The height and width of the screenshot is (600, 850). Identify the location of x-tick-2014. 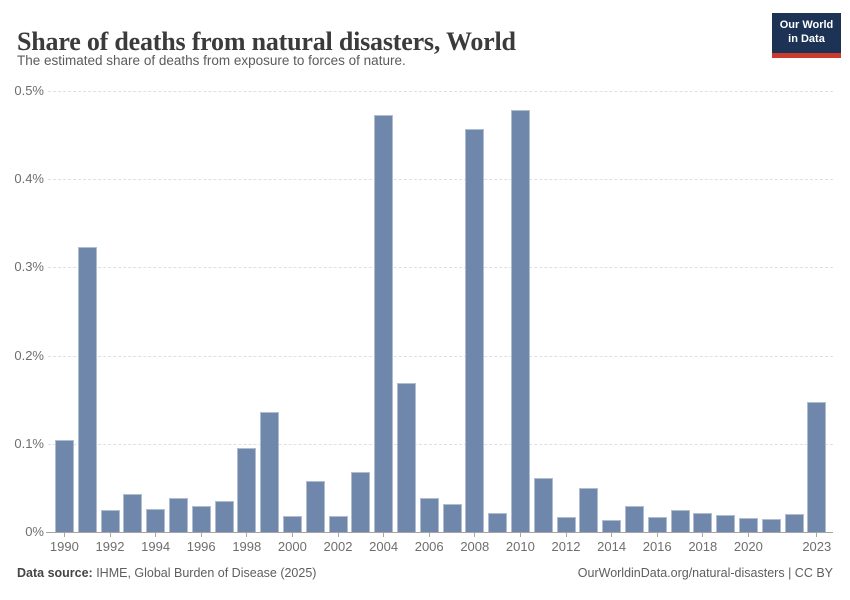
(612, 535).